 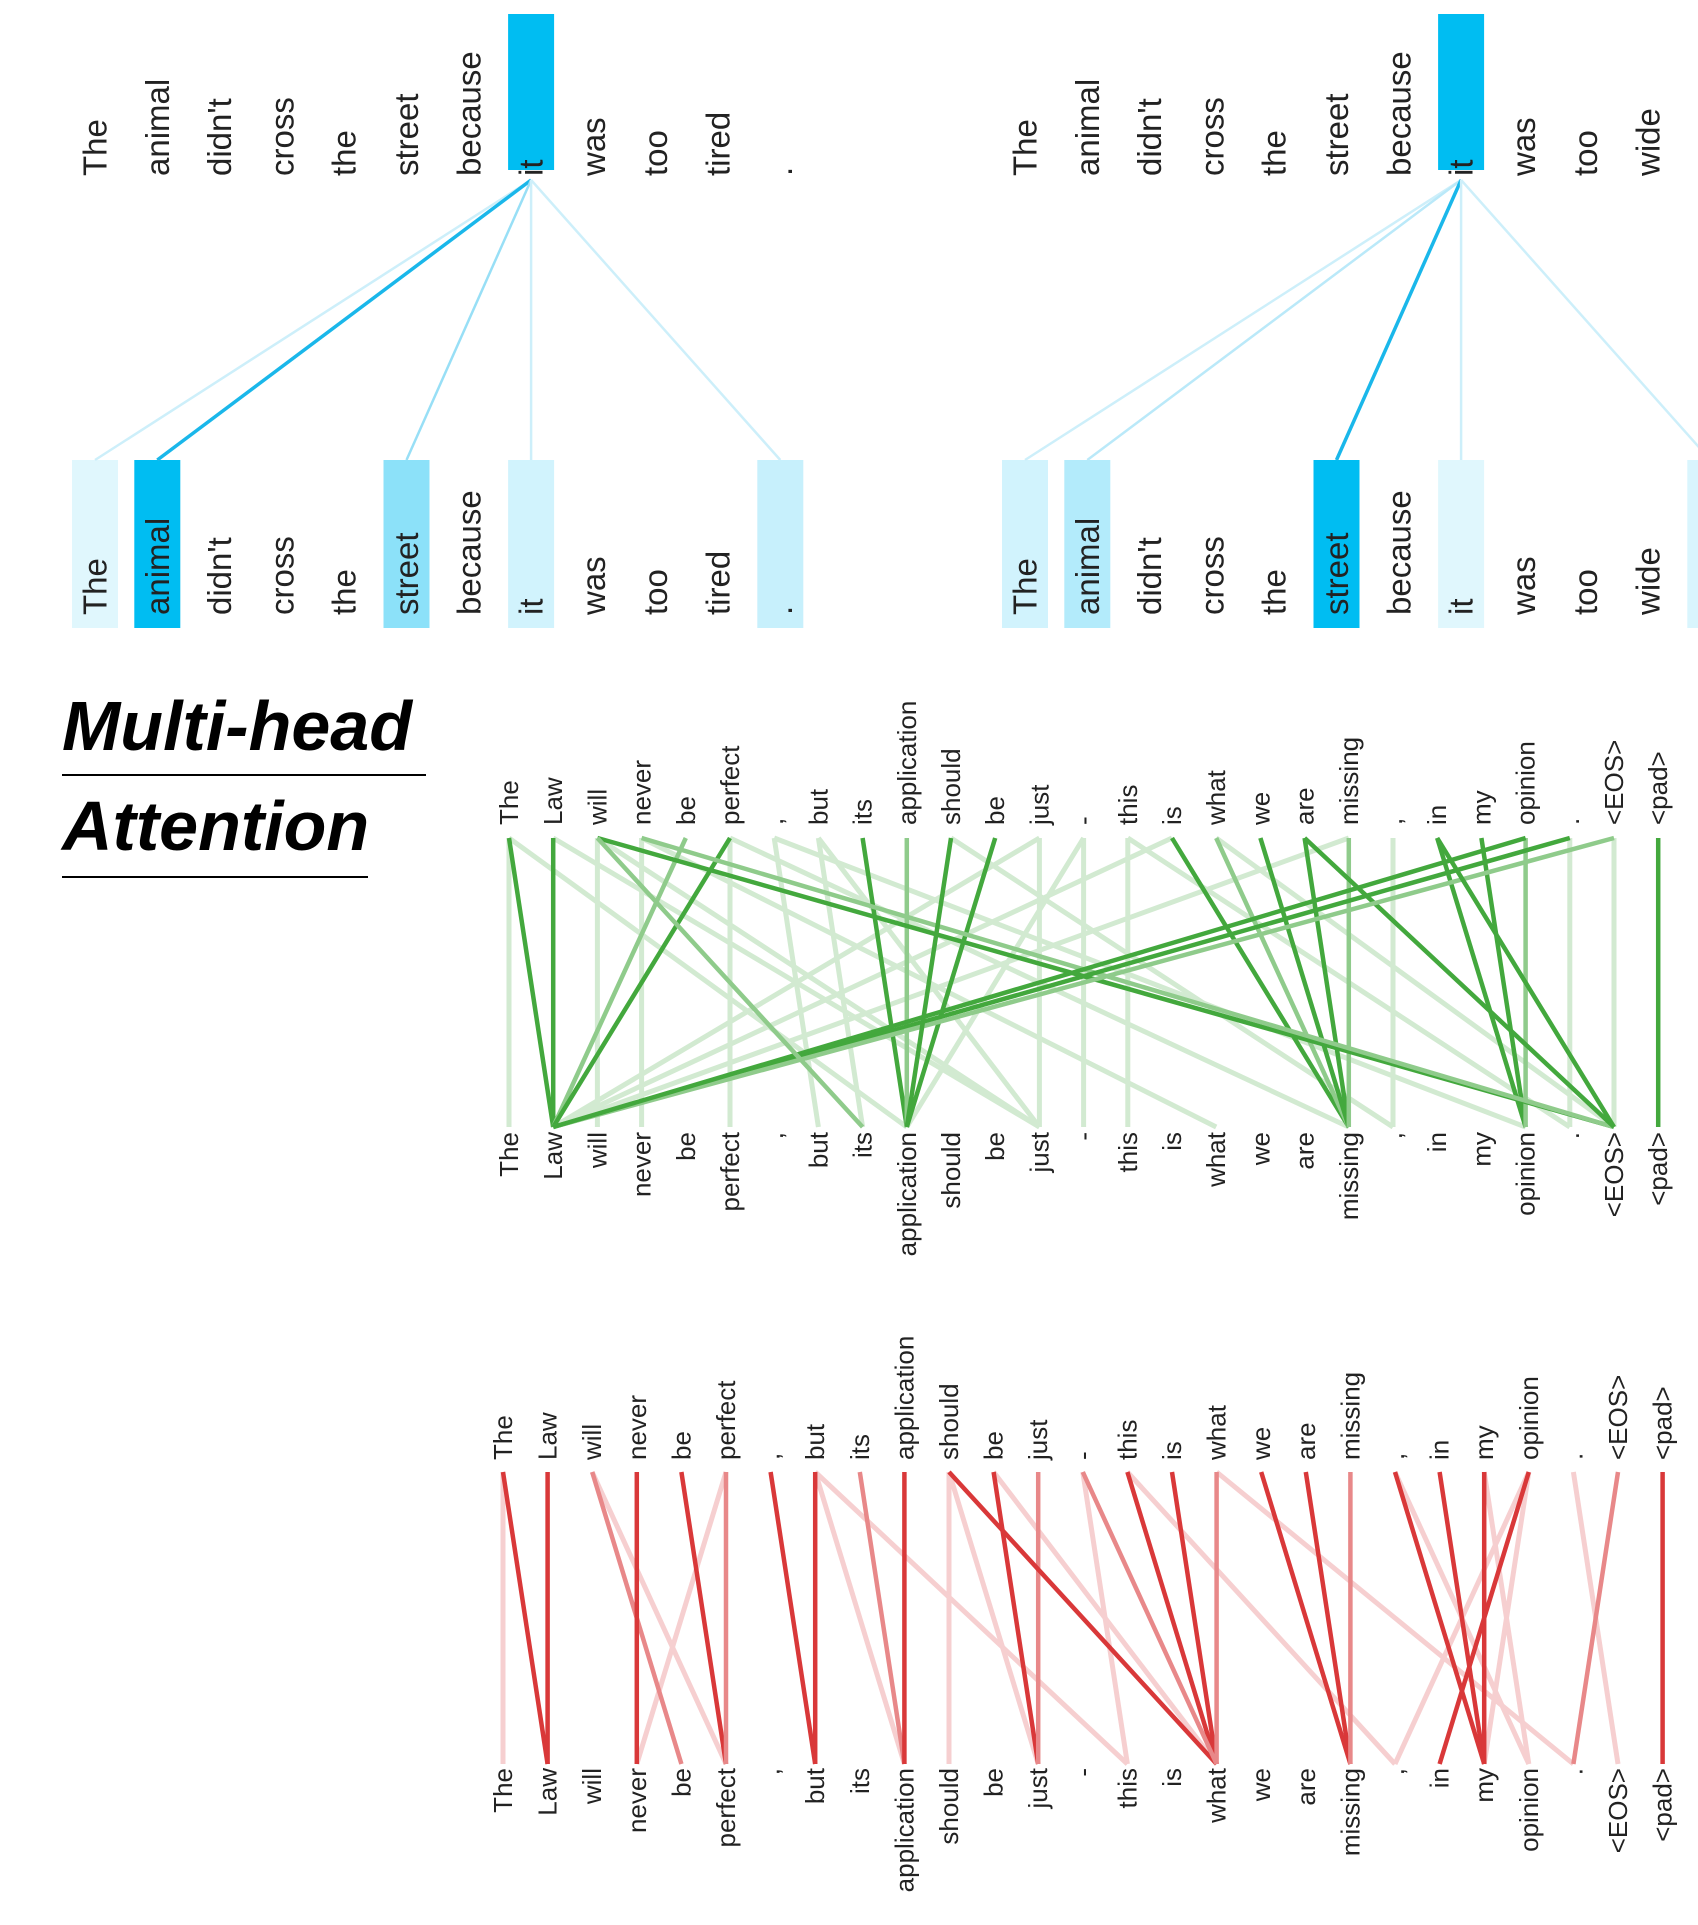 I want to click on top-token: <EOS>, so click(x=1618, y=1417).